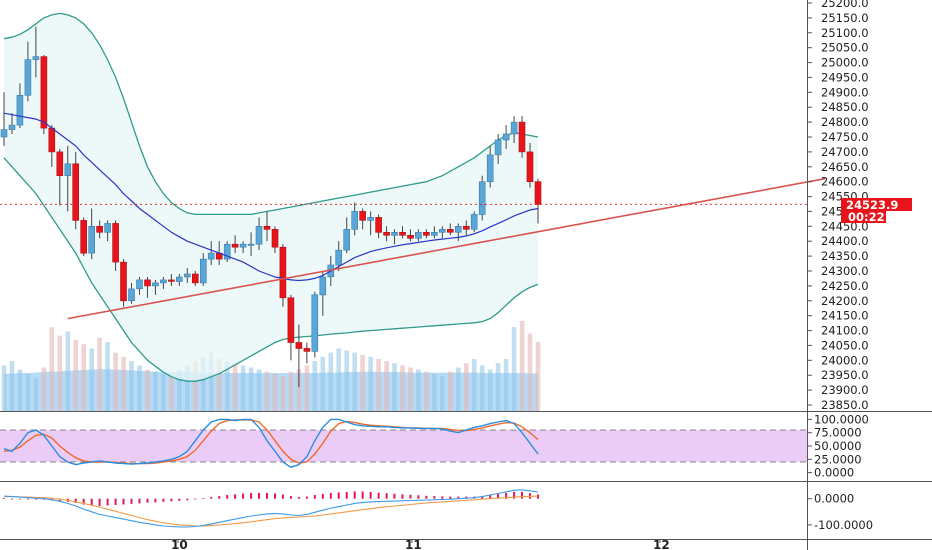  What do you see at coordinates (845, 18) in the screenshot?
I see `price-tick-label: 25150.0` at bounding box center [845, 18].